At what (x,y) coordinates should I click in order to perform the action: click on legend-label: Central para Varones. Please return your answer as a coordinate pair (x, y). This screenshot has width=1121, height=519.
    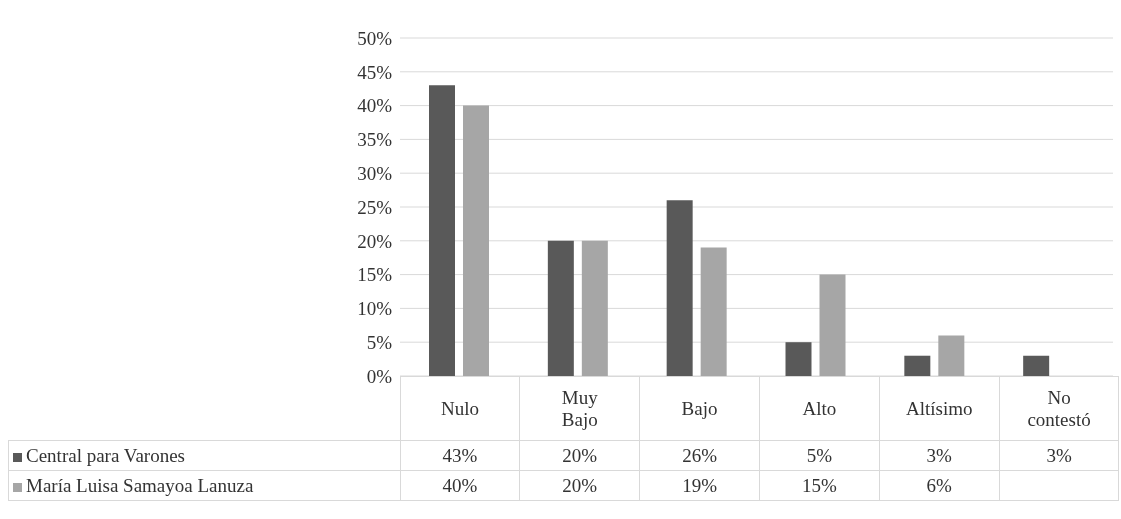
    Looking at the image, I should click on (105, 455).